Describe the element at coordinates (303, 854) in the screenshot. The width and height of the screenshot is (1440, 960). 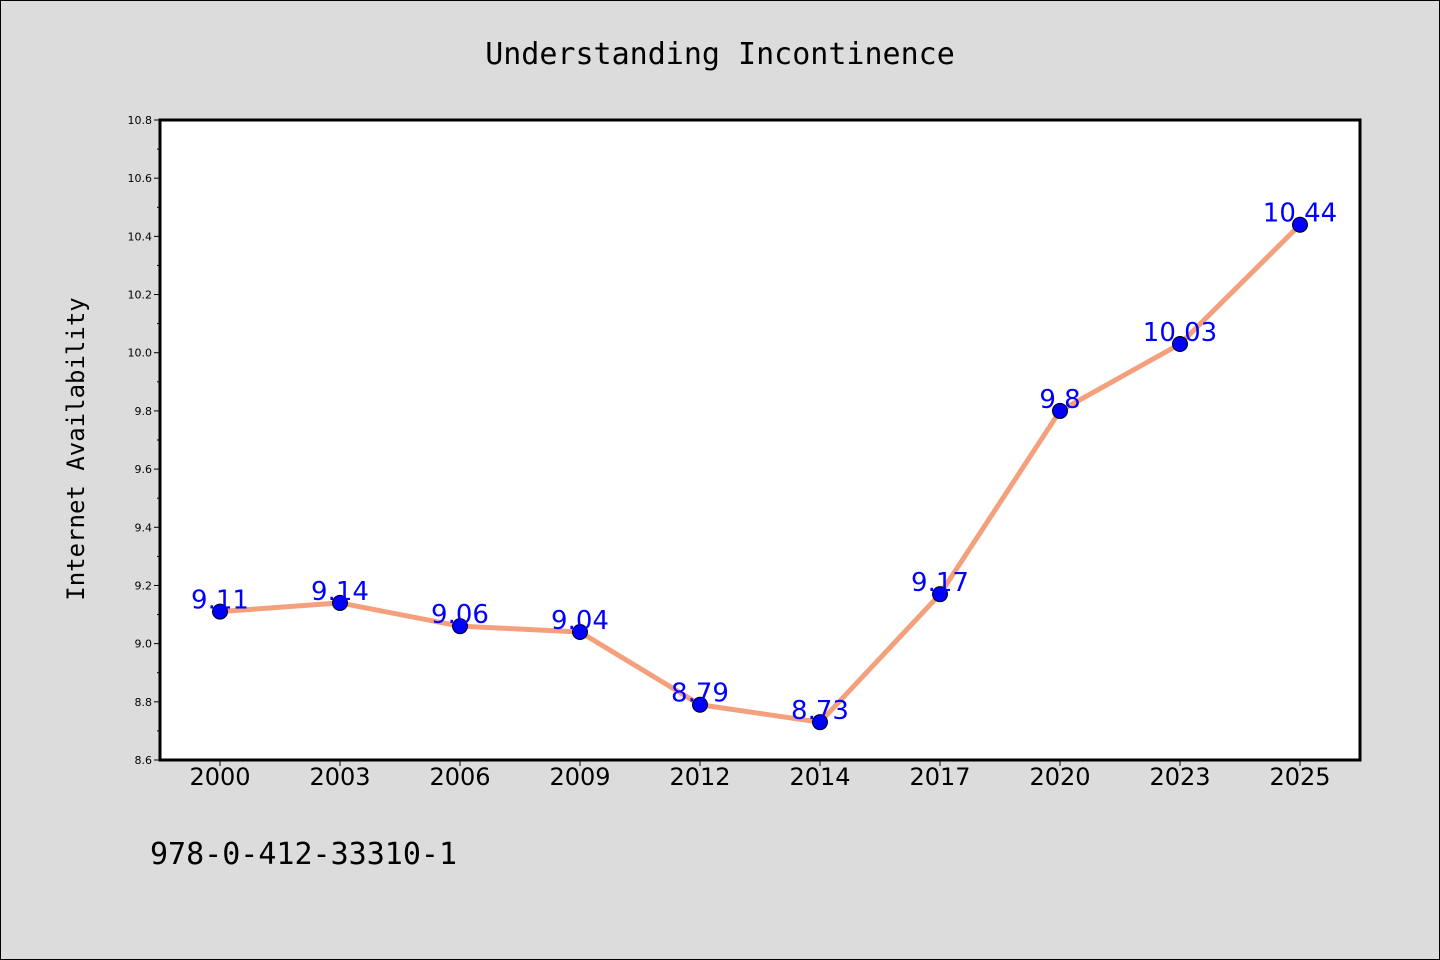
I see `isbn-text: 978-0-412-33310-1` at that location.